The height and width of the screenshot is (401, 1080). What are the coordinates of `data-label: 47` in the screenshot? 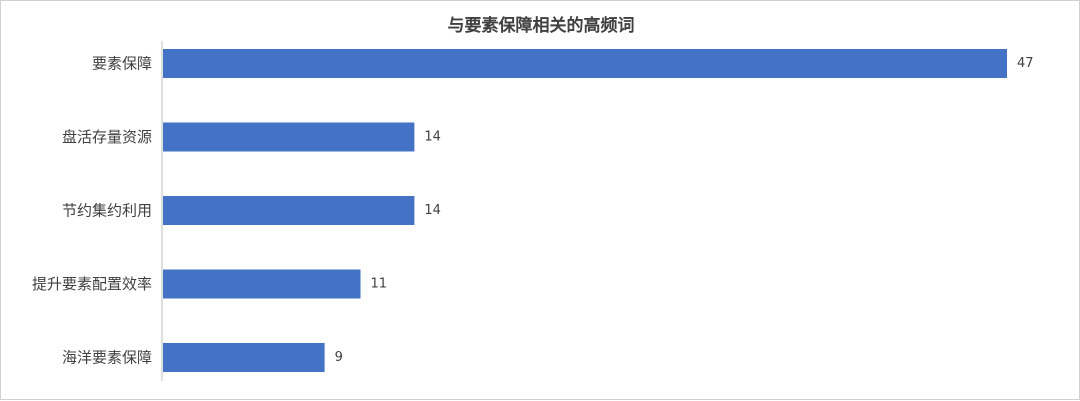 It's located at (1025, 63).